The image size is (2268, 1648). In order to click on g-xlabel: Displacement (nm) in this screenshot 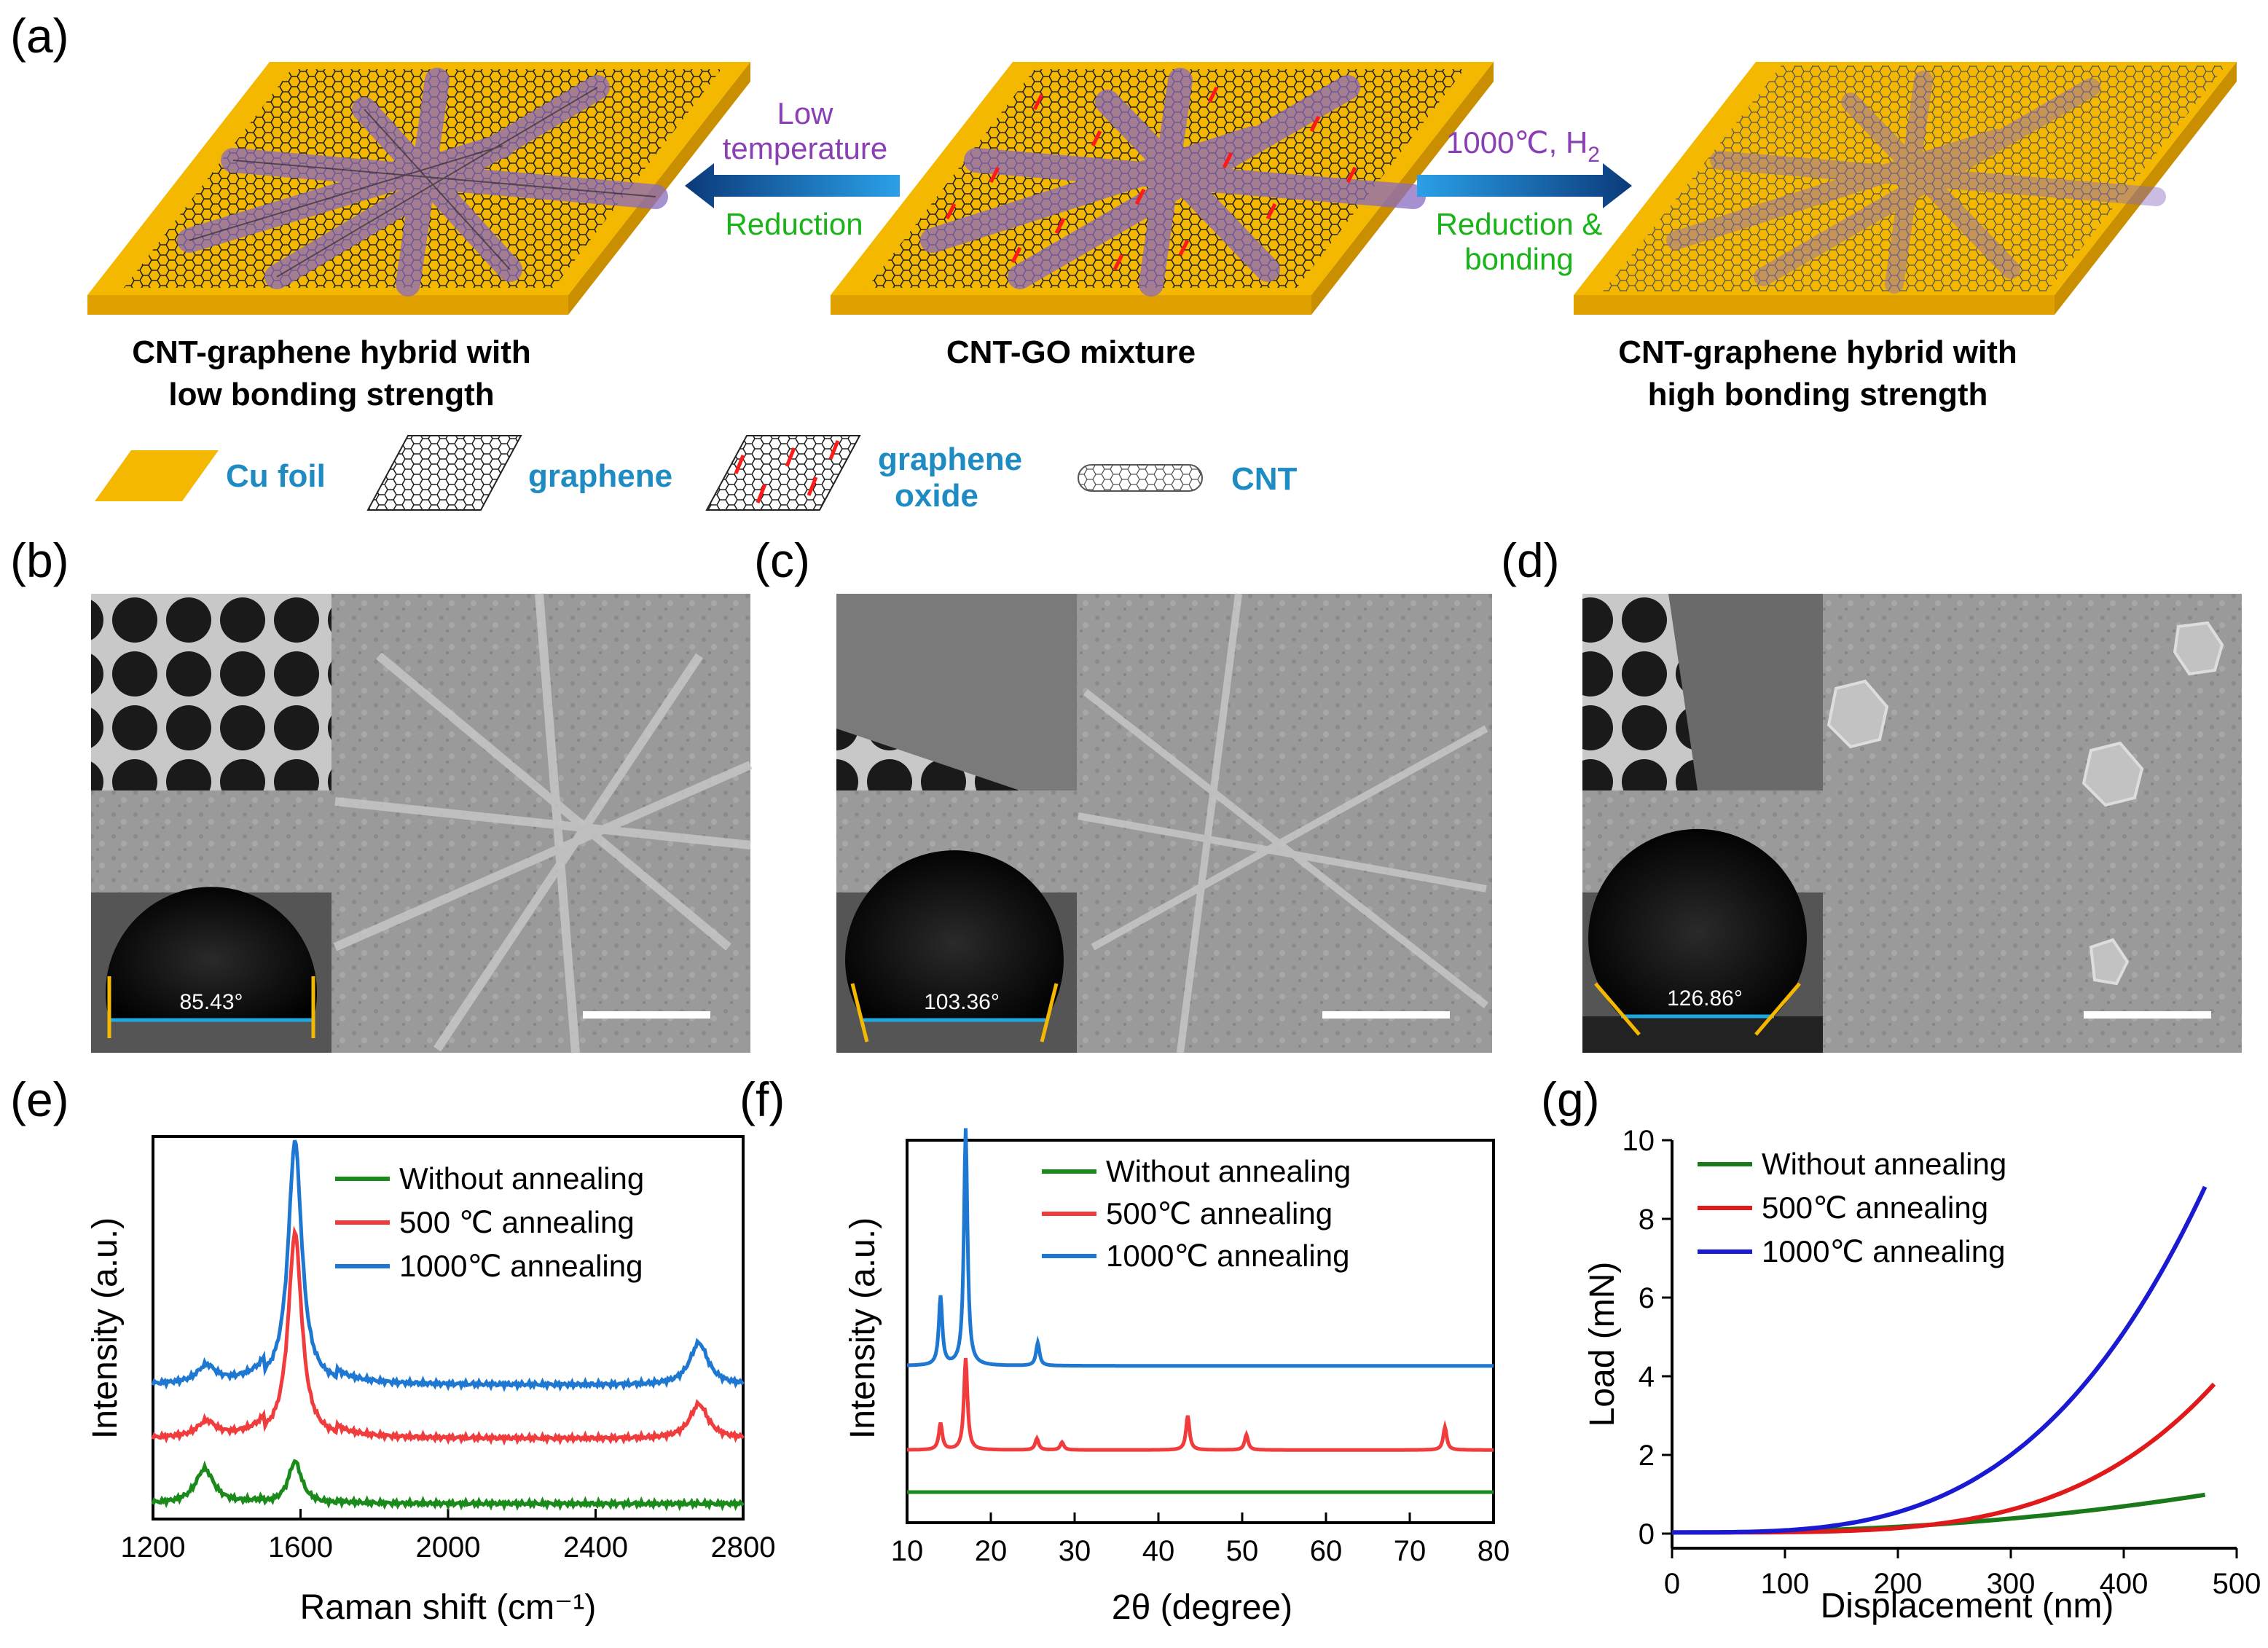, I will do `click(1967, 1606)`.